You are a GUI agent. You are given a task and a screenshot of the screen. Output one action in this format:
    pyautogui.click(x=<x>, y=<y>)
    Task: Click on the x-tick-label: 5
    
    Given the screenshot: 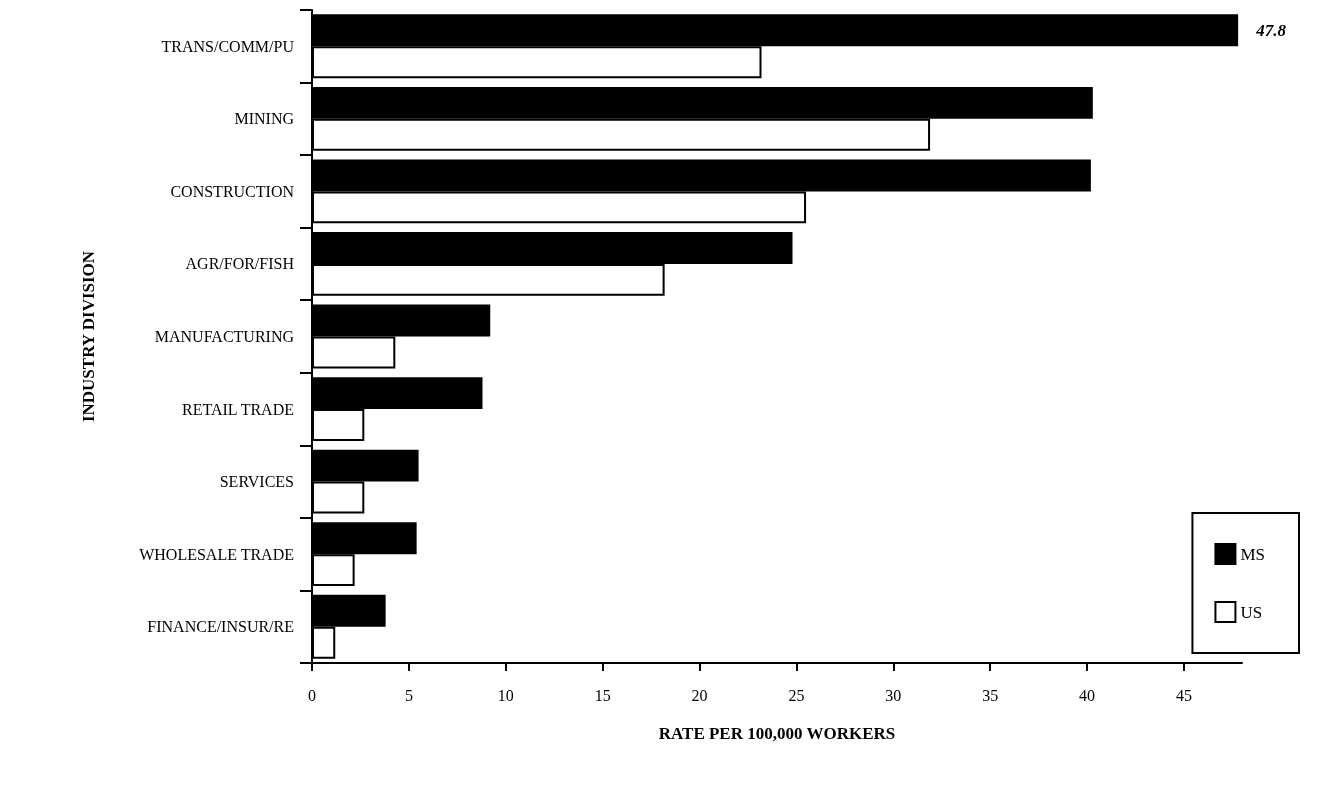 What is the action you would take?
    pyautogui.click(x=408, y=695)
    